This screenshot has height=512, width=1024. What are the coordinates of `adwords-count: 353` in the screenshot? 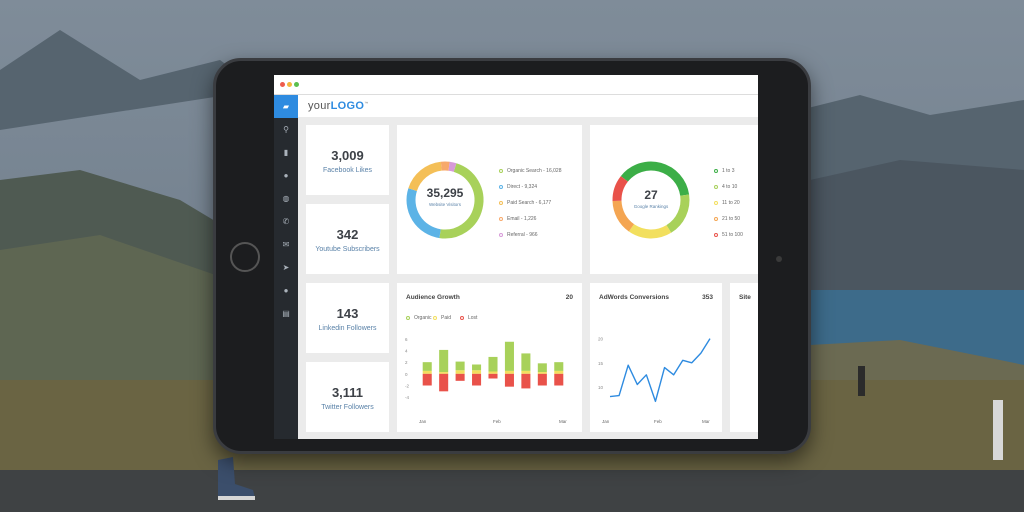 It's located at (707, 297).